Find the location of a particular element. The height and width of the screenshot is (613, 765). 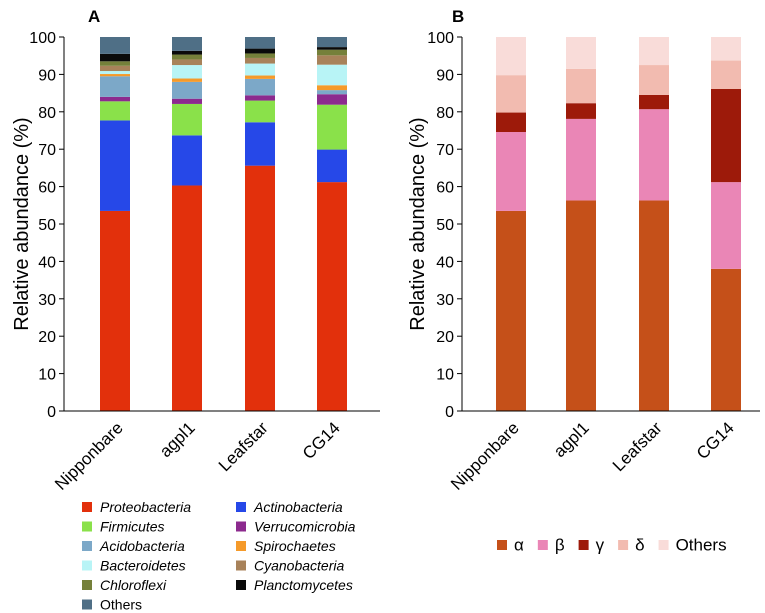

bar-segment-leafstar-firmicutes is located at coordinates (260, 111).